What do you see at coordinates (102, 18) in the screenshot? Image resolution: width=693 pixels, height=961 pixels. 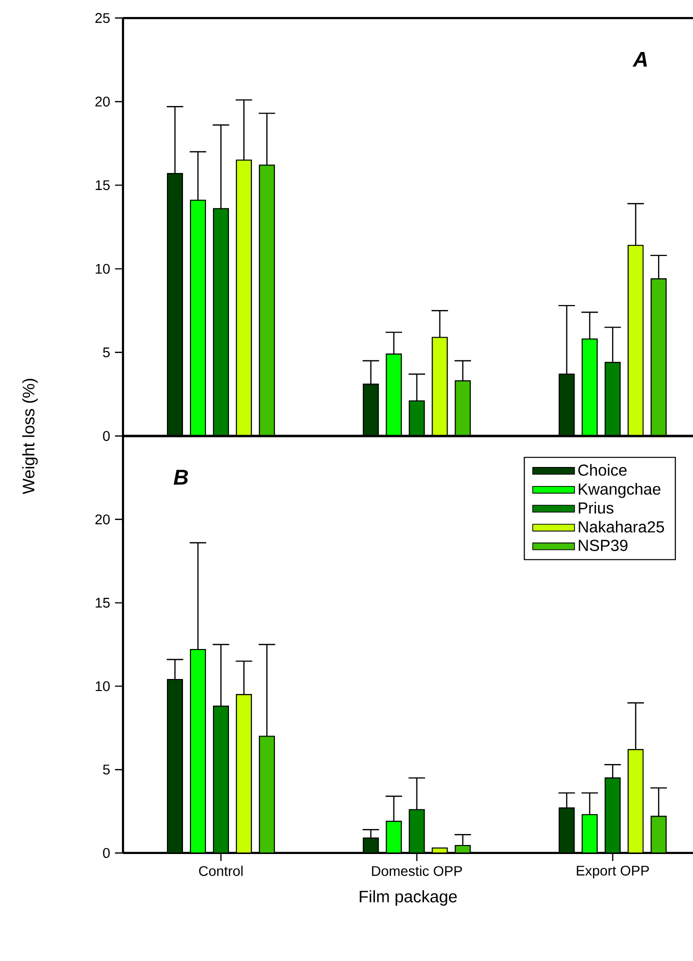 I see `y-tick-label: 25` at bounding box center [102, 18].